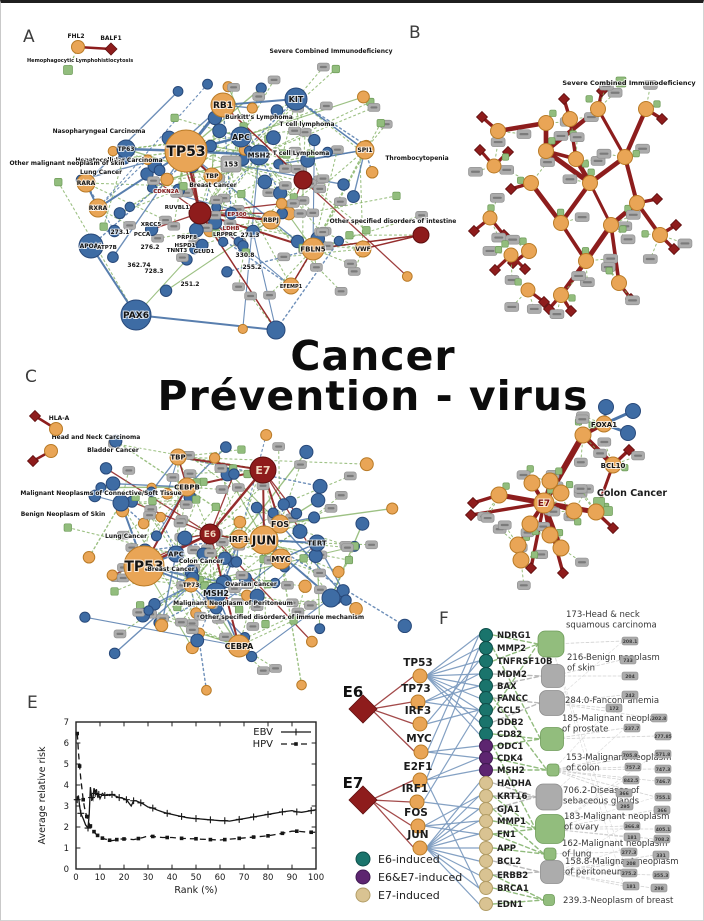  Describe the element at coordinates (409, 895) in the screenshot. I see `legend-label: E7-induced` at that location.